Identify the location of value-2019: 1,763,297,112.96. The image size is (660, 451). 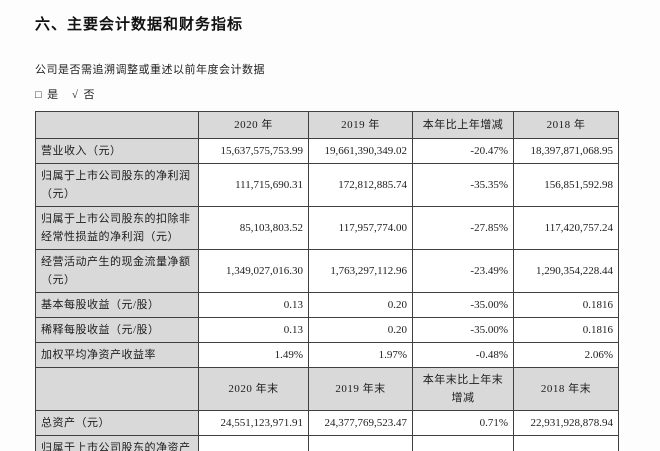
(360, 271).